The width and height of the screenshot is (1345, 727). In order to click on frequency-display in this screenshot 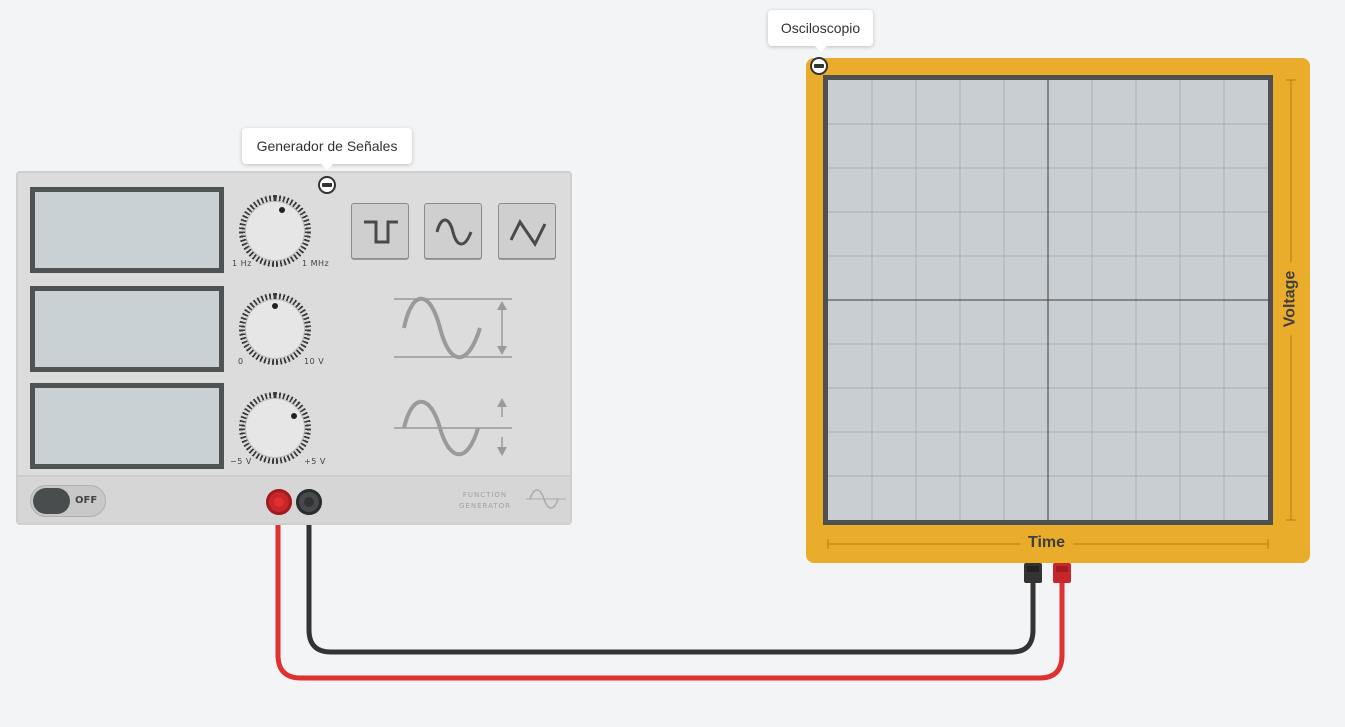, I will do `click(127, 230)`.